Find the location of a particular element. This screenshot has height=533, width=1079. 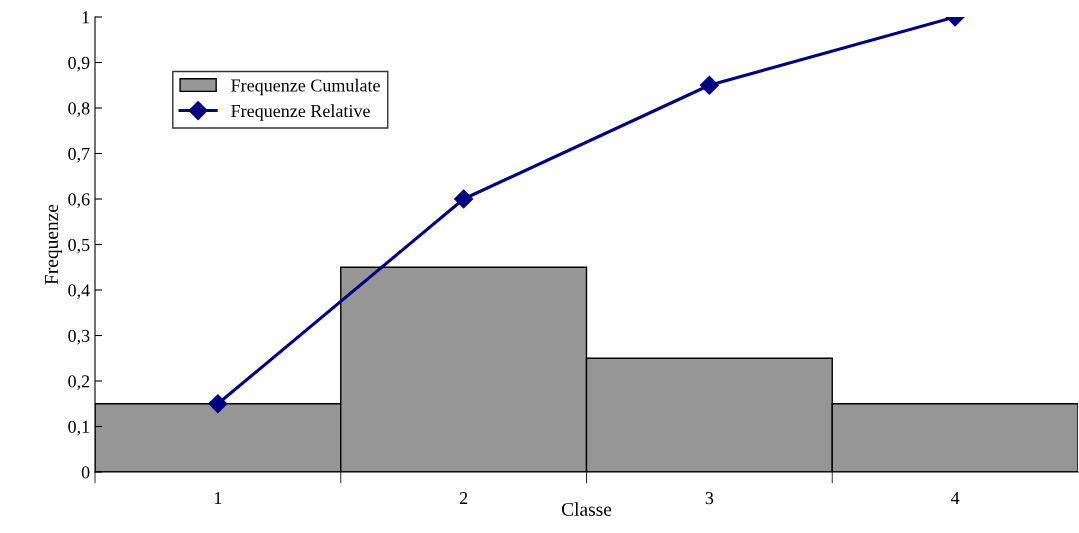

x-axis-title: Classe is located at coordinates (586, 509).